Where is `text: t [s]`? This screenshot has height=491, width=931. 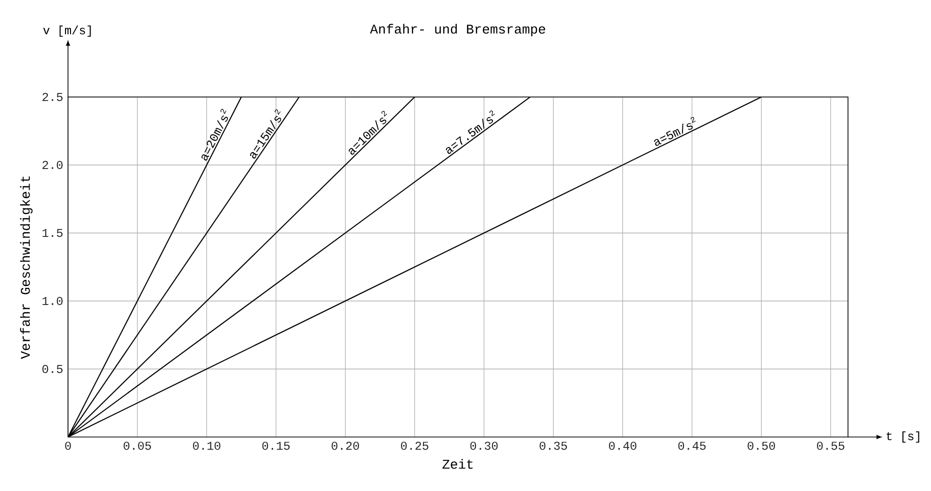 text: t [s] is located at coordinates (903, 437).